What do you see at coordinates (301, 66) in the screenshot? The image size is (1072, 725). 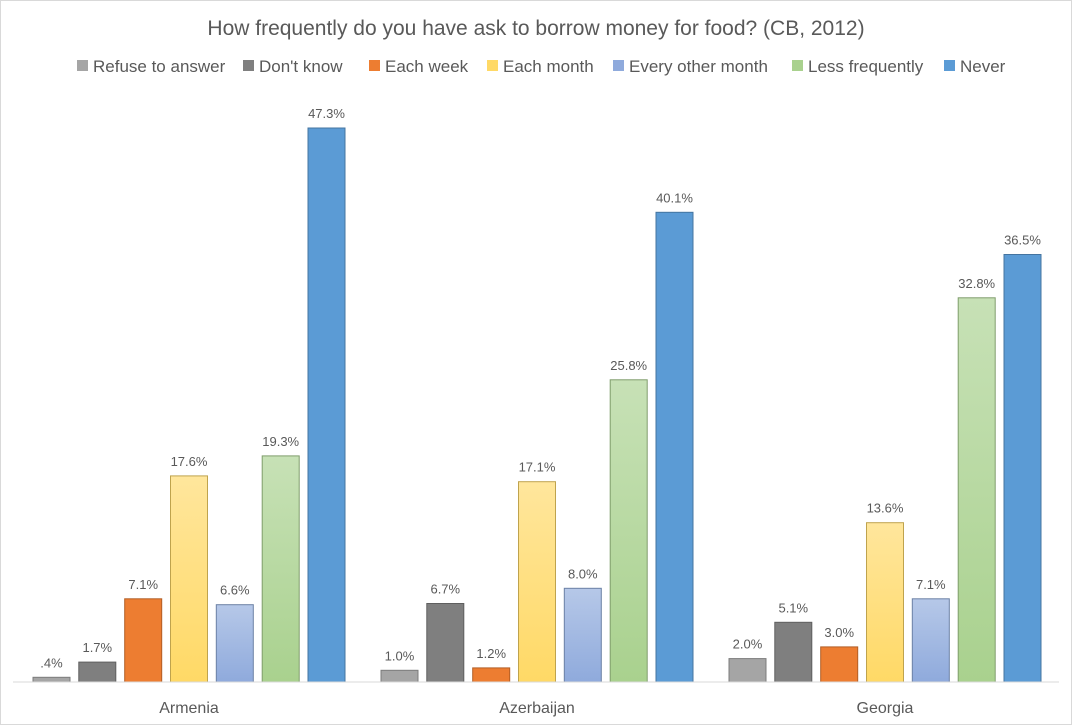 I see `legend-label-don-t-know: Don't know` at bounding box center [301, 66].